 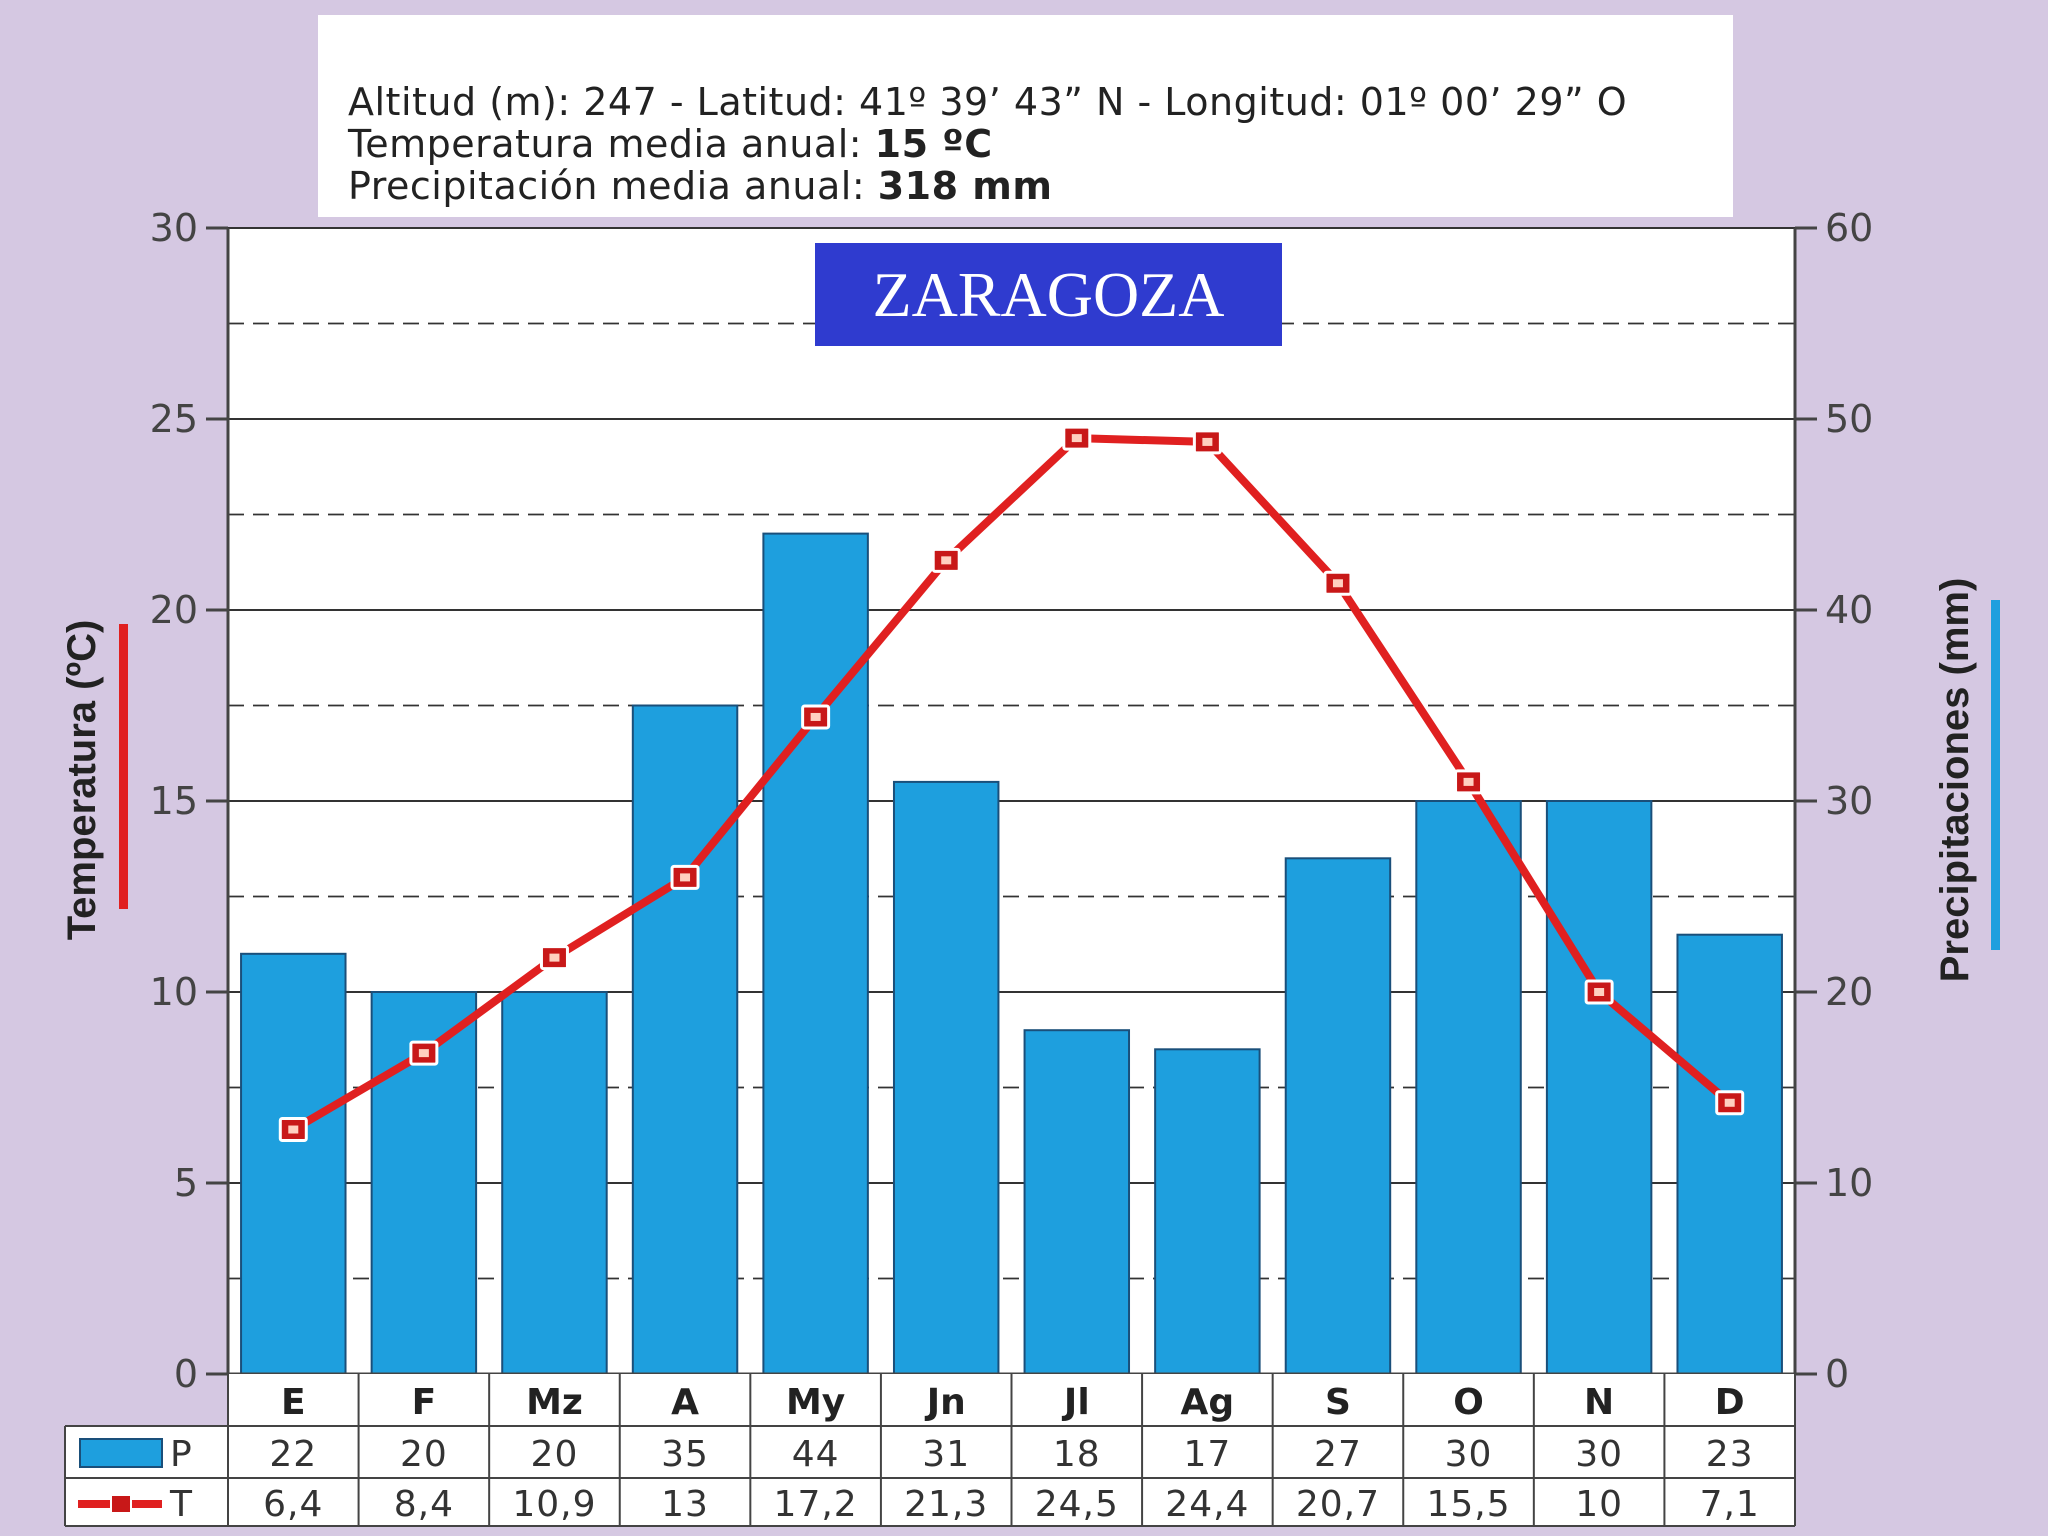 What do you see at coordinates (945, 1402) in the screenshot?
I see `table-month-Jn: Jn` at bounding box center [945, 1402].